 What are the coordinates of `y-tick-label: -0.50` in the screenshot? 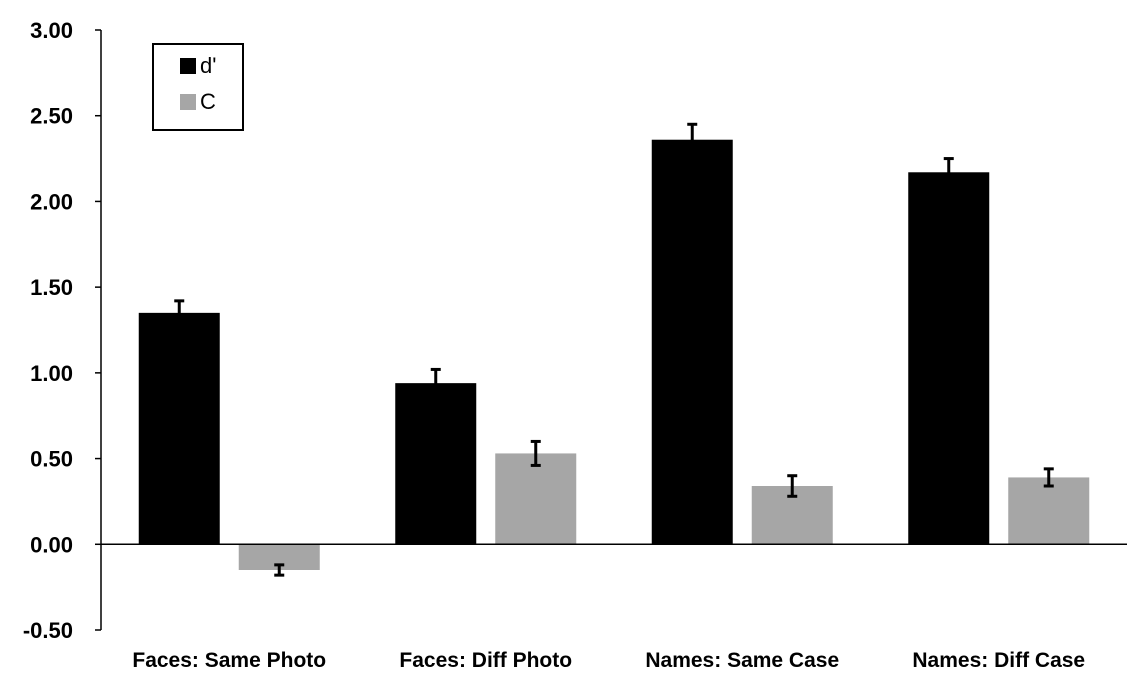 It's located at (48, 630).